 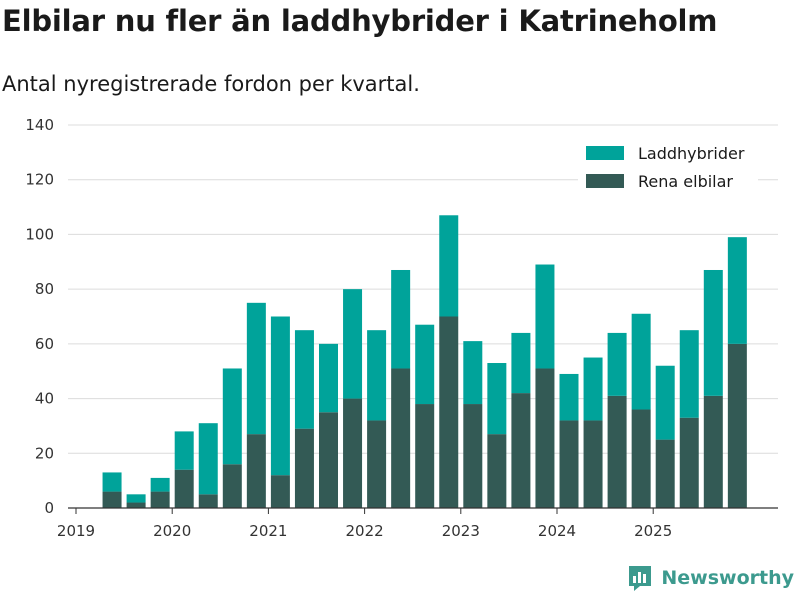 What do you see at coordinates (640, 578) in the screenshot?
I see `newsworthy-logo-icon` at bounding box center [640, 578].